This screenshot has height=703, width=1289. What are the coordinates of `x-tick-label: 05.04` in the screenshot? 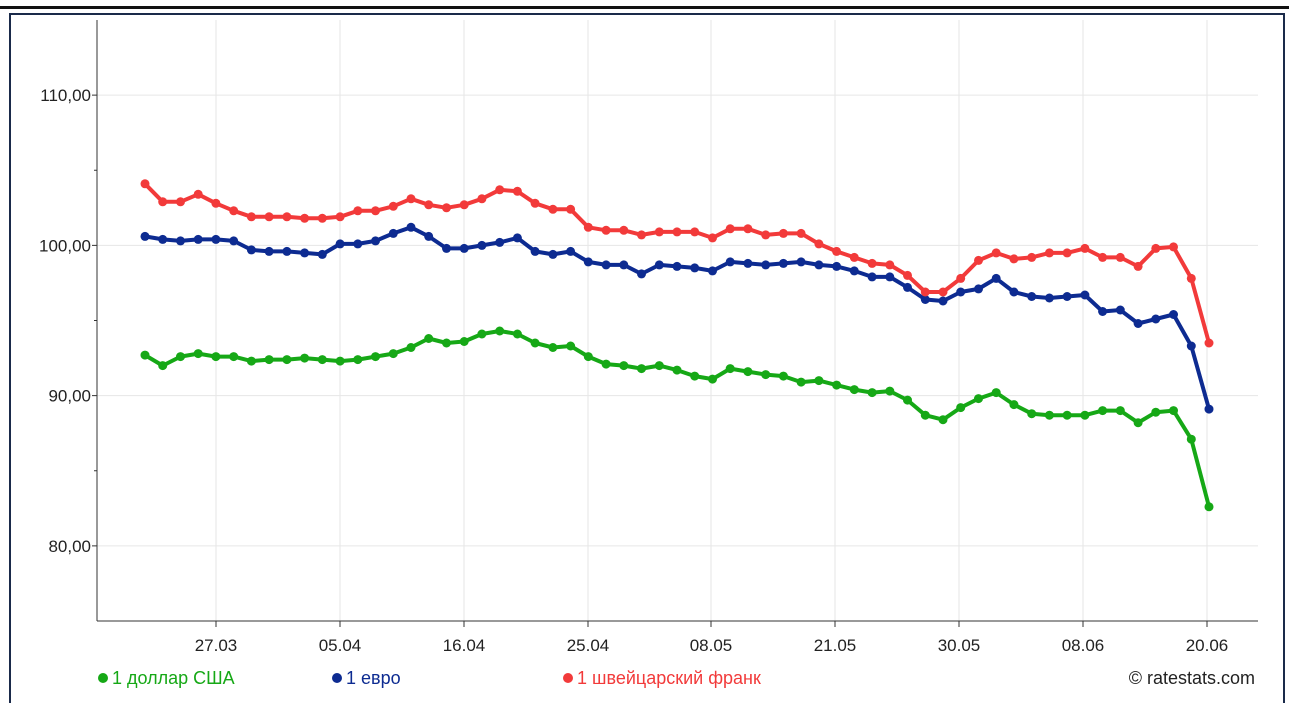 It's located at (340, 645).